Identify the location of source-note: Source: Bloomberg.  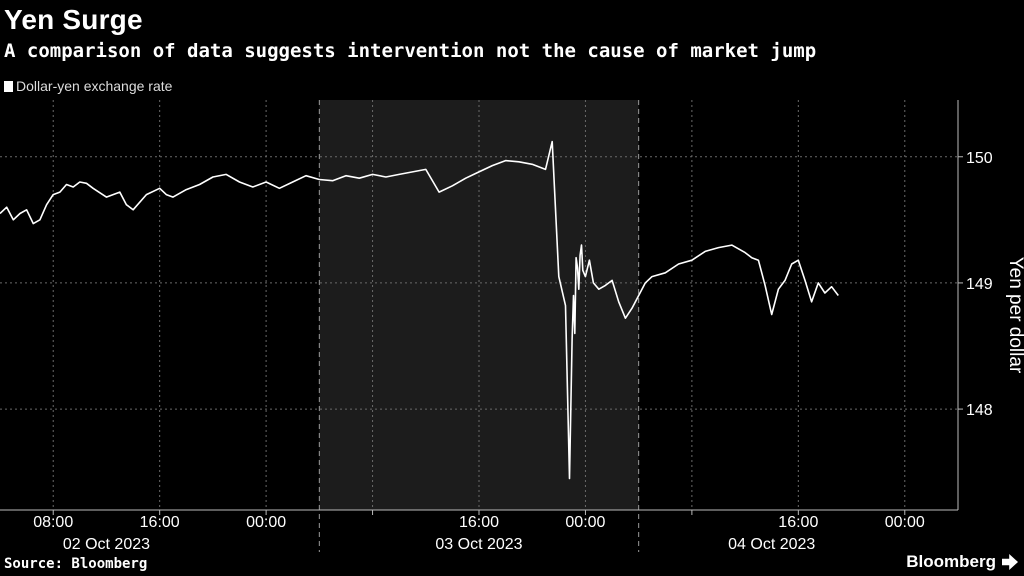
(76, 564).